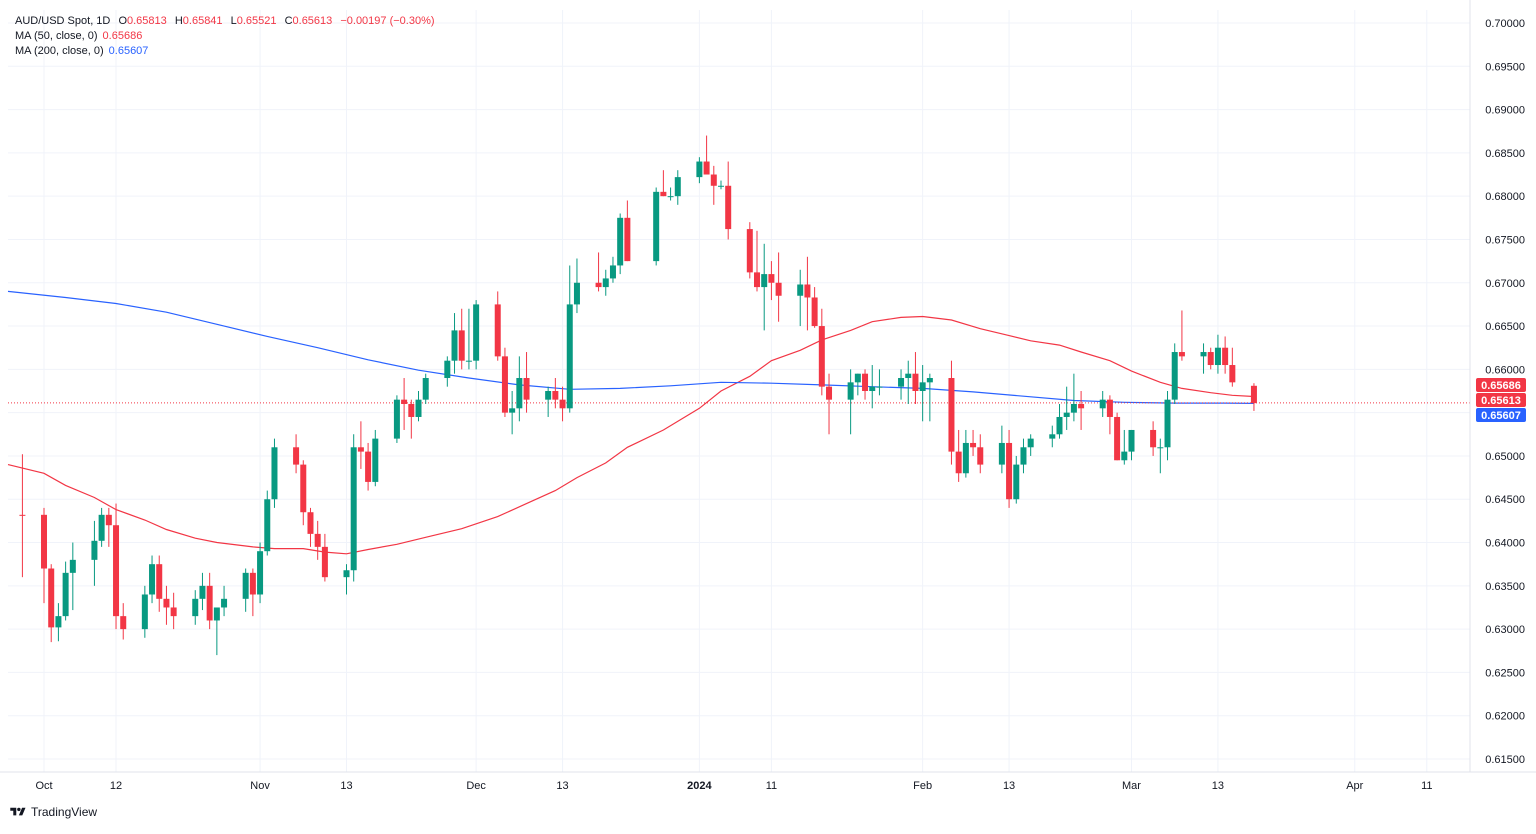  I want to click on price-labels: 0.65686 0.65613 0.65607, so click(1501, 399).